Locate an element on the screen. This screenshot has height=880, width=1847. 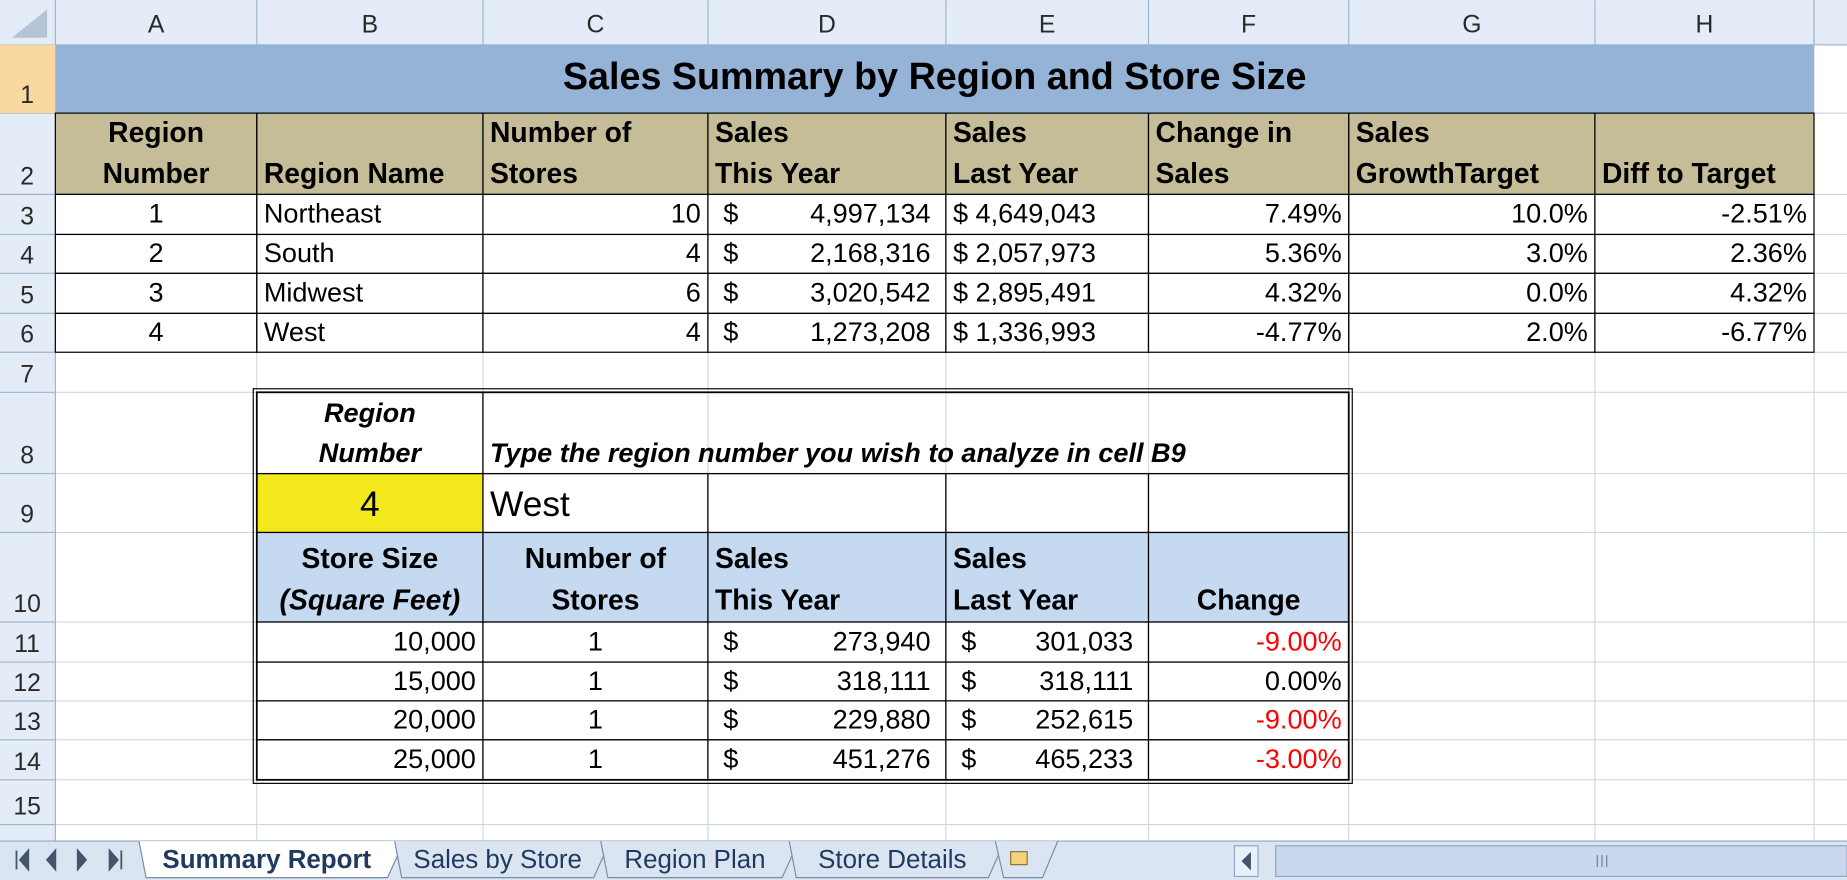
row-header: 6 is located at coordinates (27, 334).